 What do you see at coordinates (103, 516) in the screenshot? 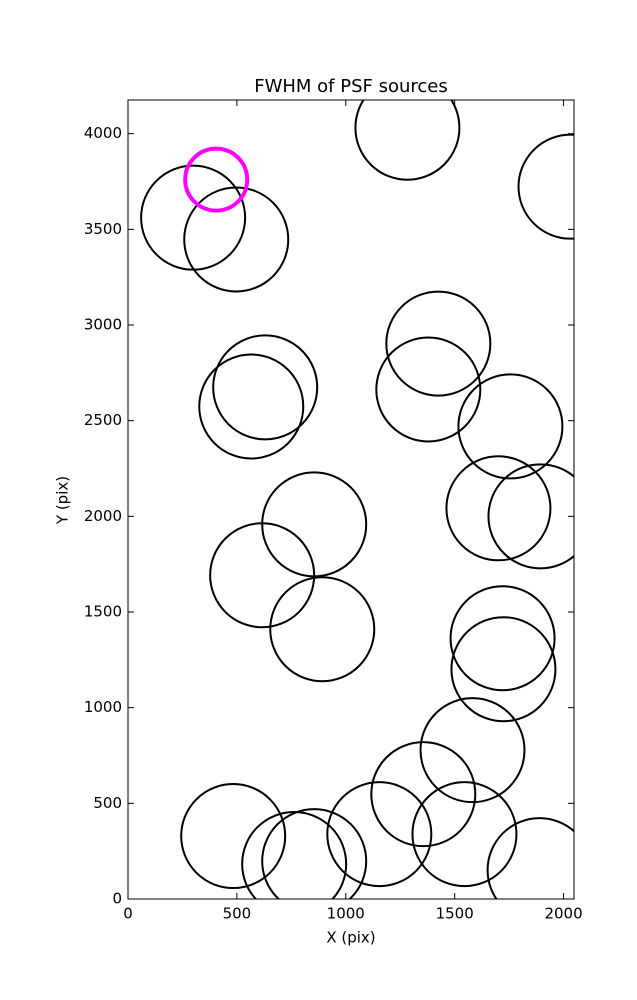
I see `y-tick-label: 2000` at bounding box center [103, 516].